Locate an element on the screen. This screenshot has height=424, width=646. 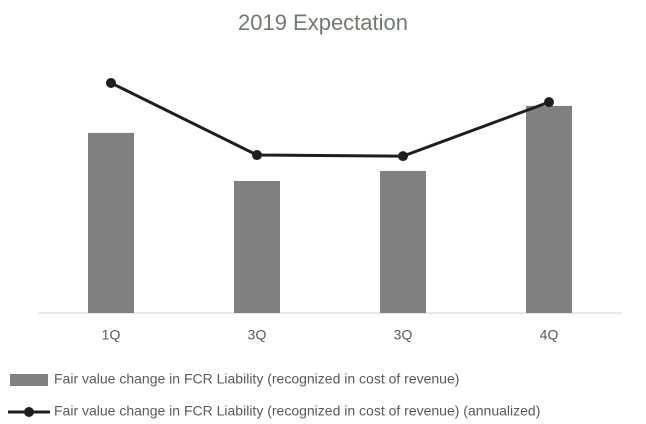
chart-title: 2019 Expectation is located at coordinates (323, 22).